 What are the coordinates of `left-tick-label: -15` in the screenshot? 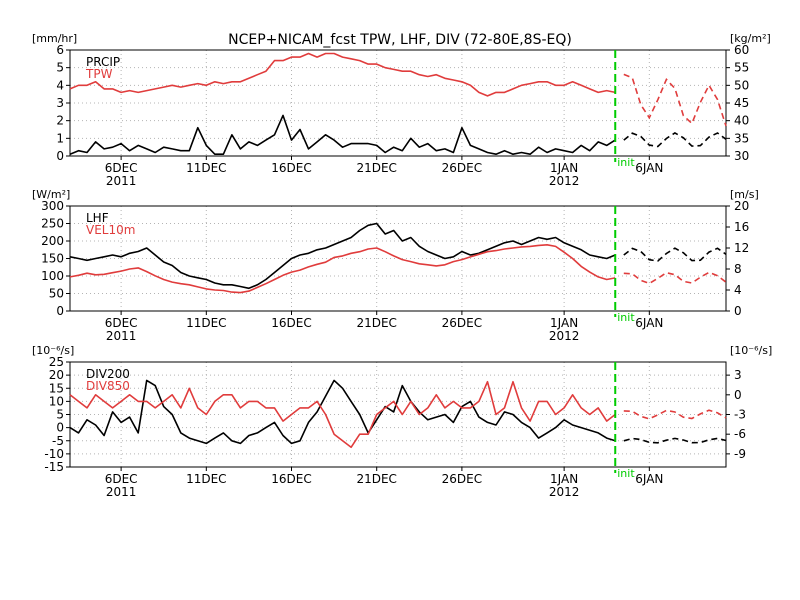 It's located at (54, 467).